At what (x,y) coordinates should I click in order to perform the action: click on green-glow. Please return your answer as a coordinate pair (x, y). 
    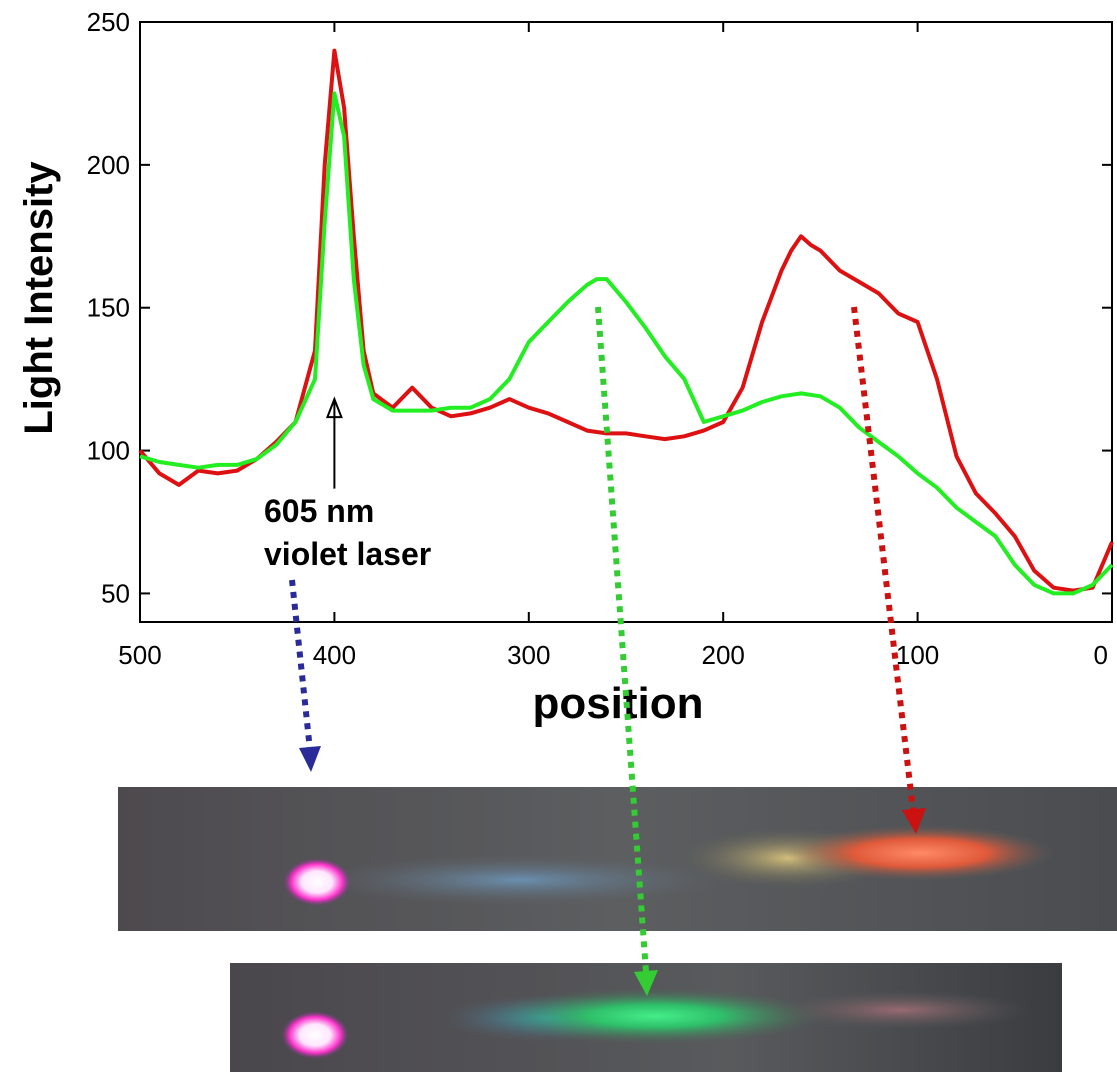
    Looking at the image, I should click on (655, 1016).